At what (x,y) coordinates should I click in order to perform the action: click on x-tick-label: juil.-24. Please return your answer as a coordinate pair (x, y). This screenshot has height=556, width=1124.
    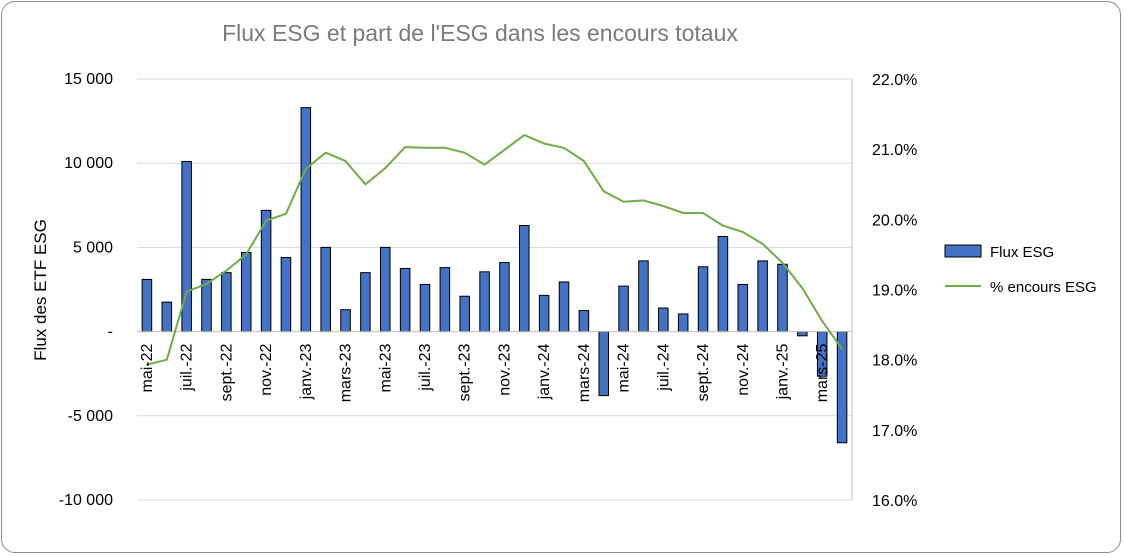
    Looking at the image, I should click on (663, 368).